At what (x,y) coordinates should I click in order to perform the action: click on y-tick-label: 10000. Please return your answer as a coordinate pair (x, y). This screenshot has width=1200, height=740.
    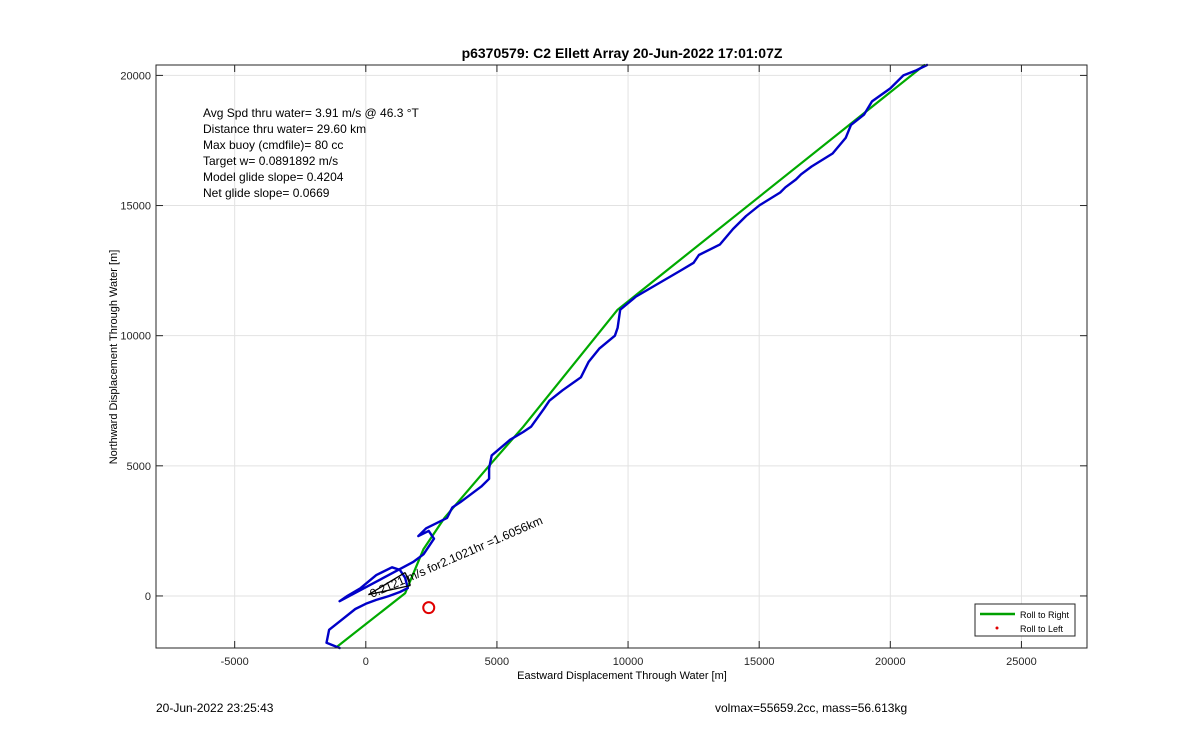
    Looking at the image, I should click on (135, 337).